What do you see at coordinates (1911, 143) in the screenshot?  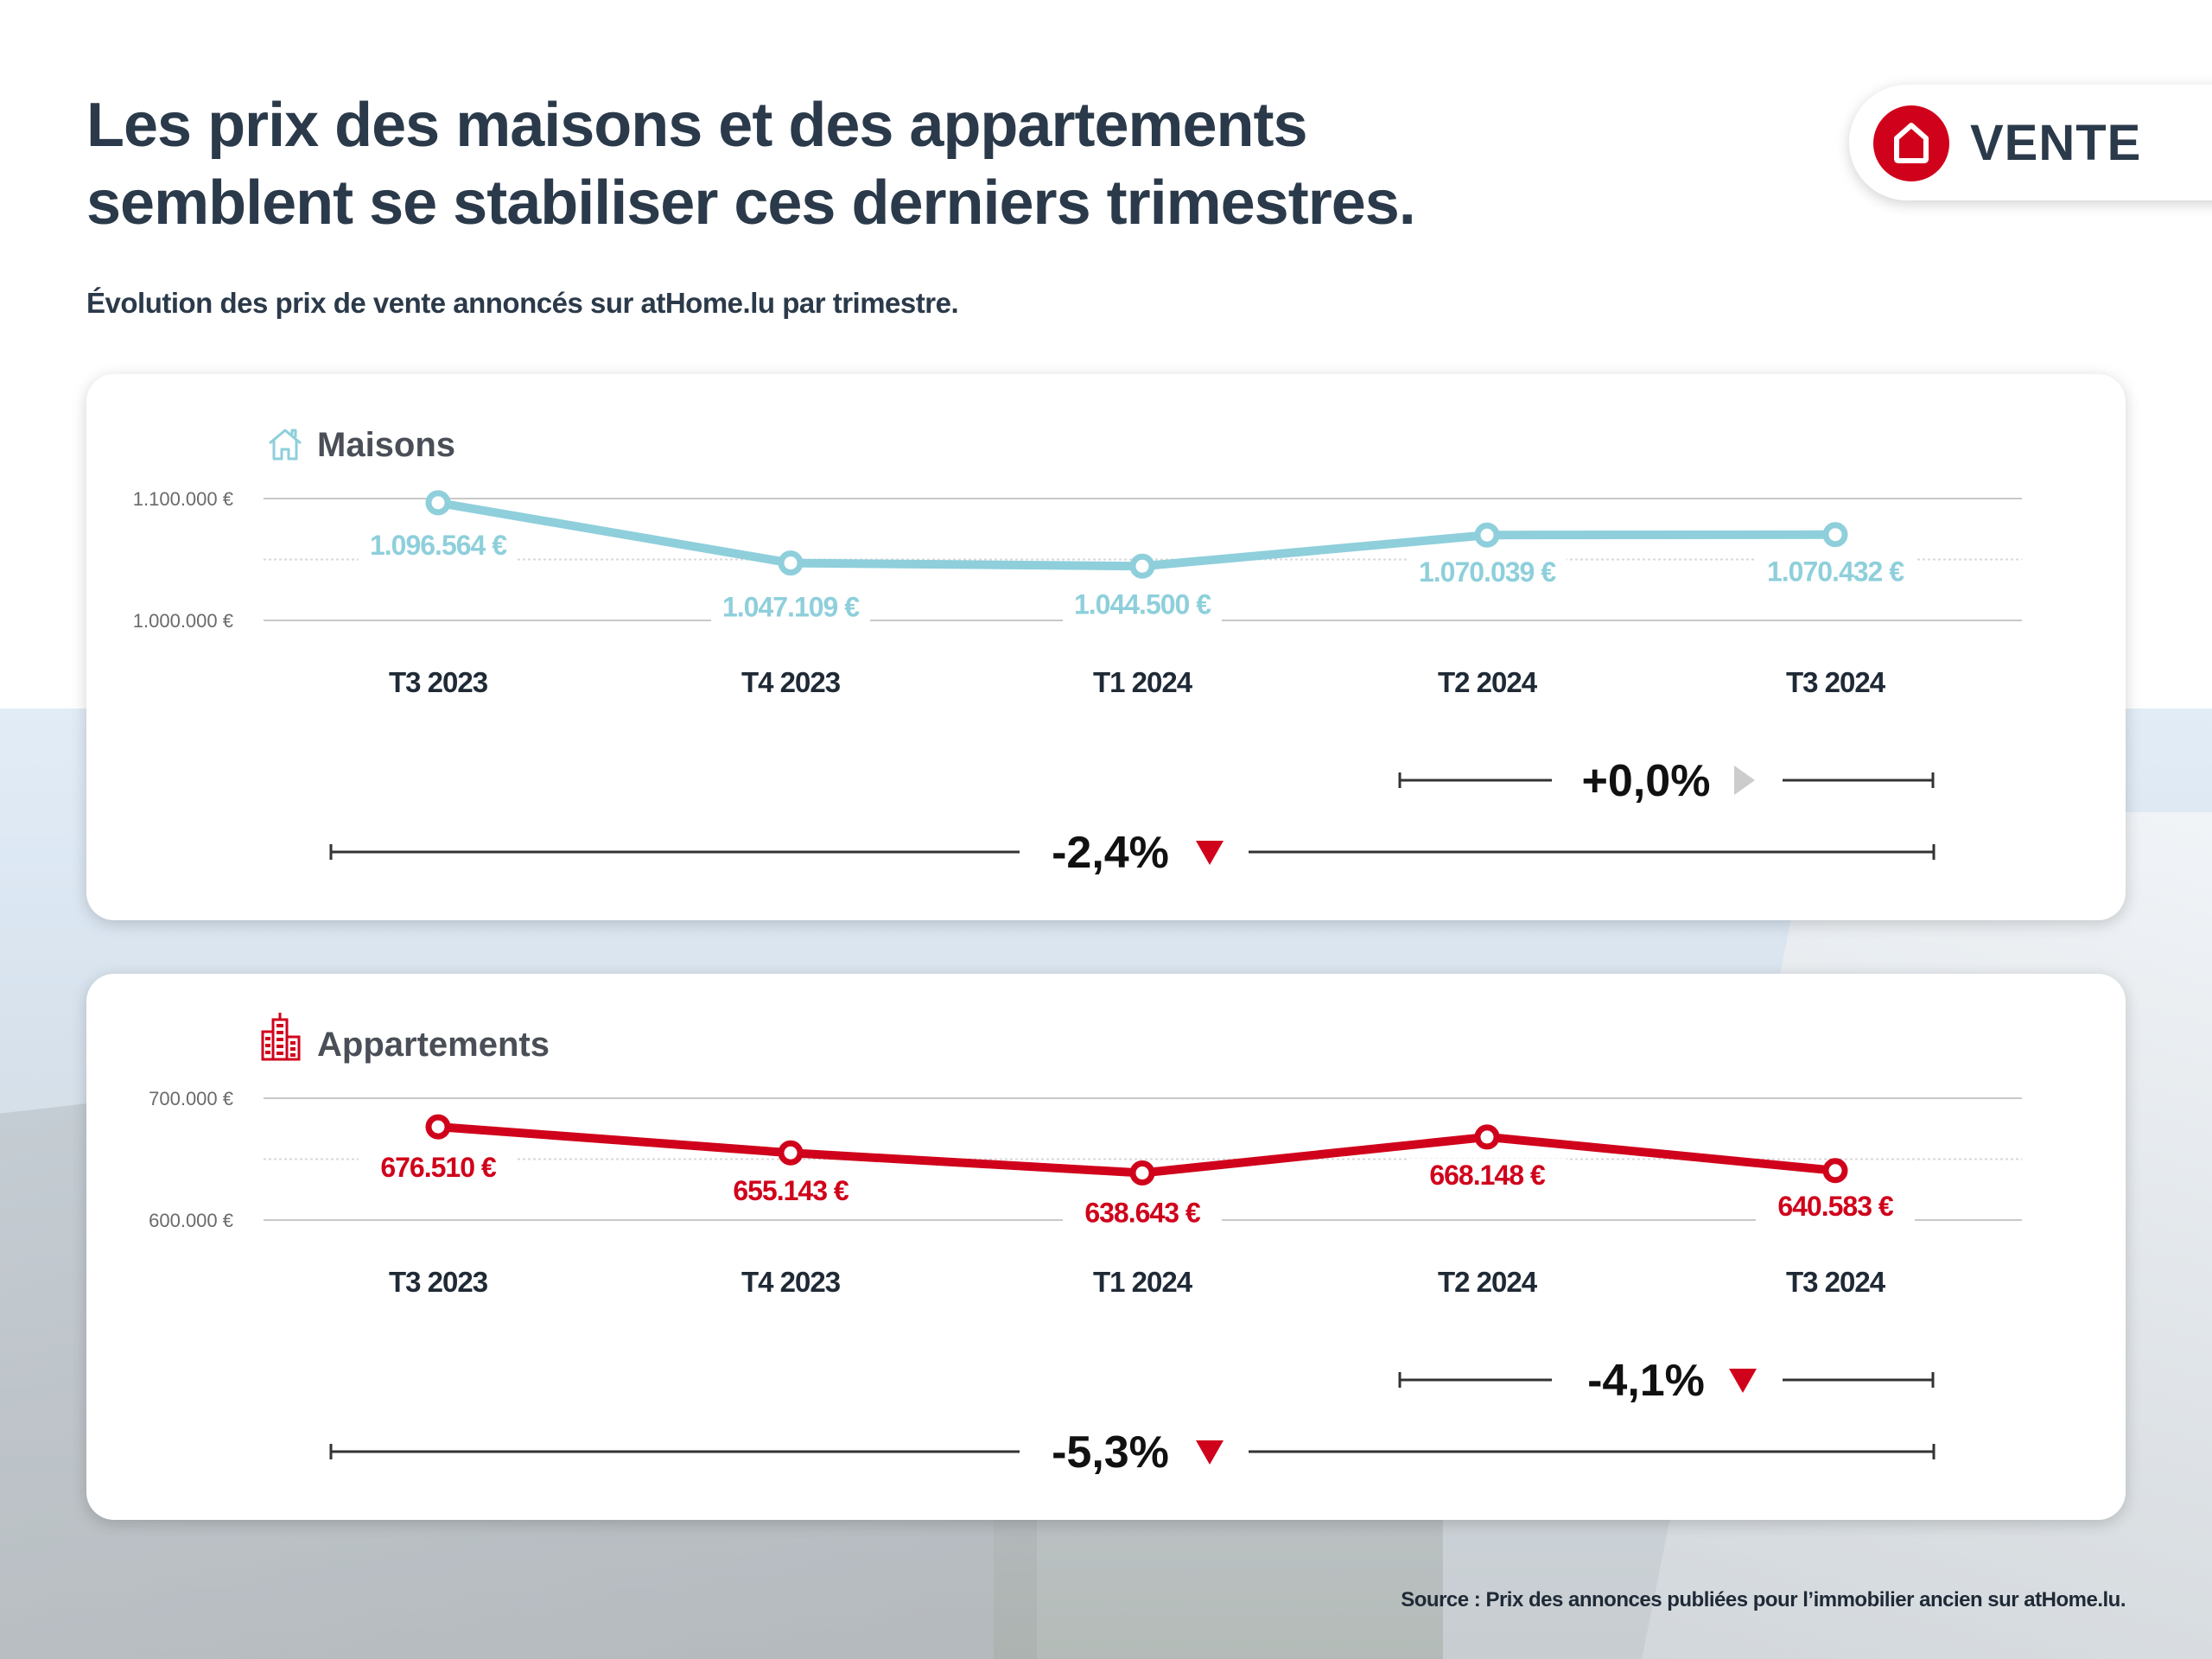 I see `house-icon` at bounding box center [1911, 143].